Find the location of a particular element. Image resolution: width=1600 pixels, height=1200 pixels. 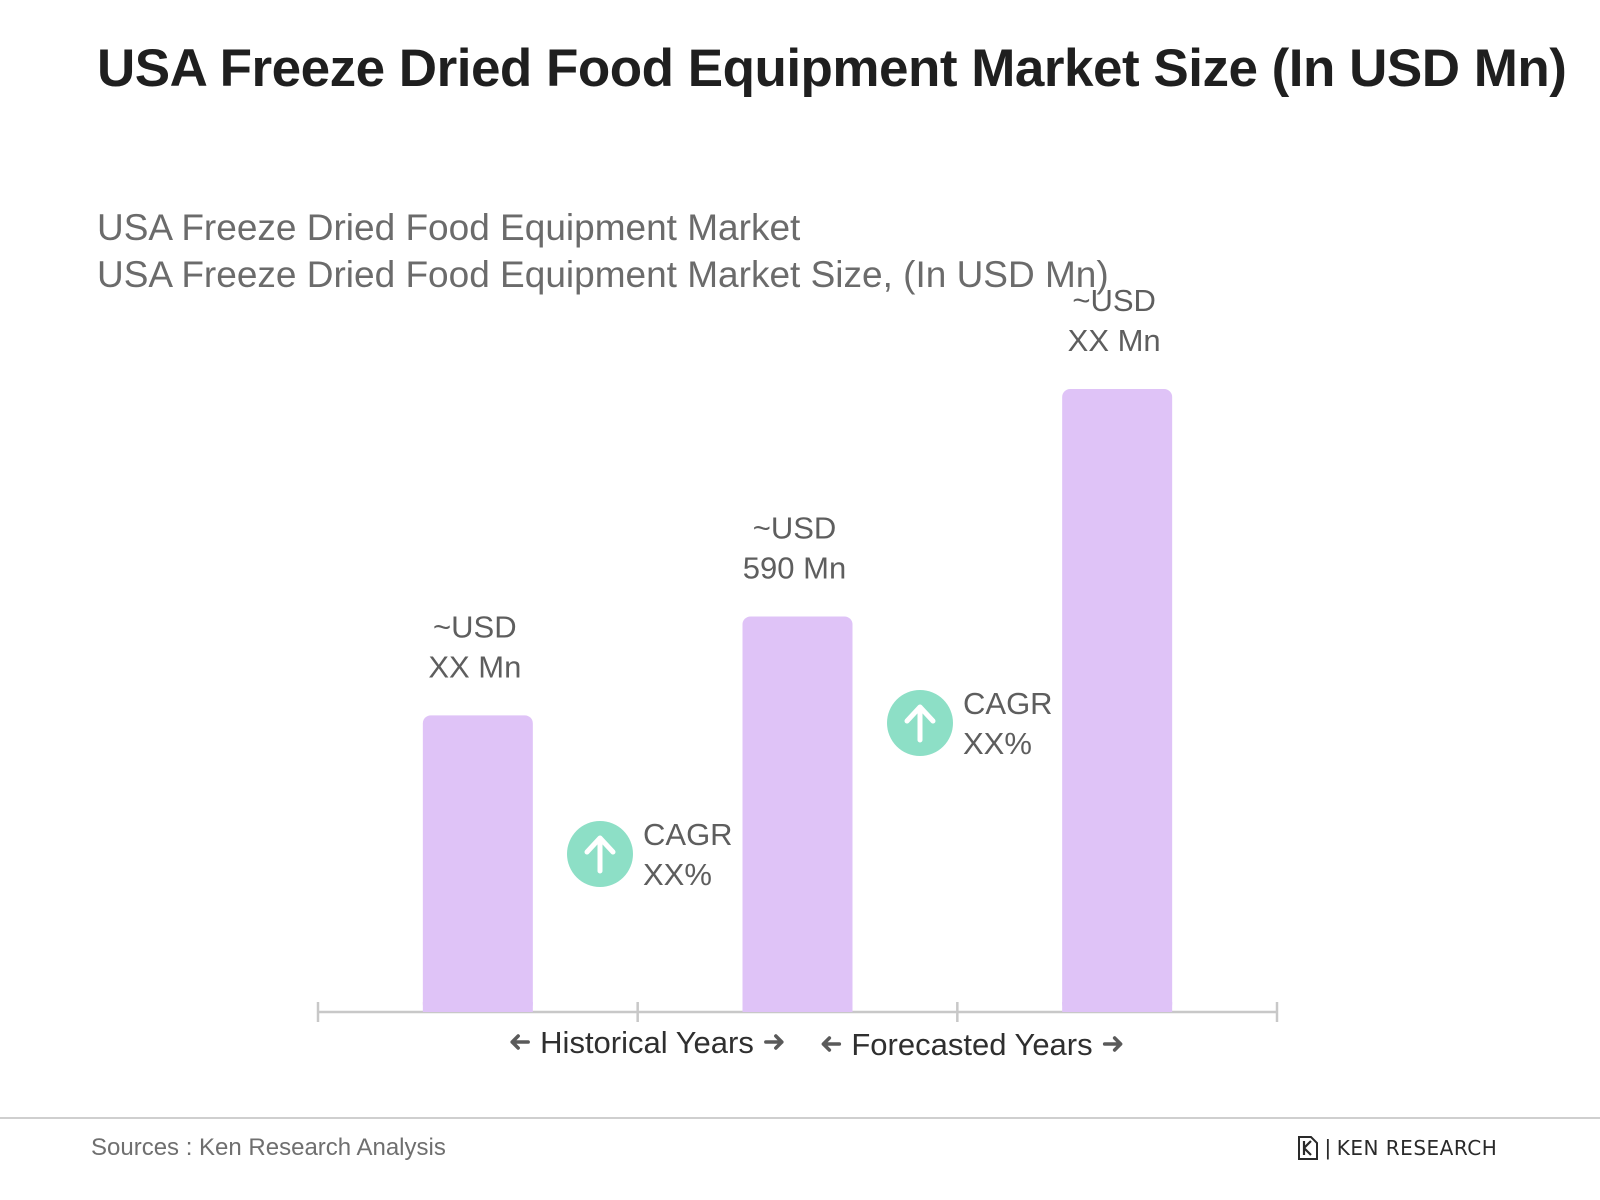

period-label-1: Forecasted Years is located at coordinates (971, 1044).